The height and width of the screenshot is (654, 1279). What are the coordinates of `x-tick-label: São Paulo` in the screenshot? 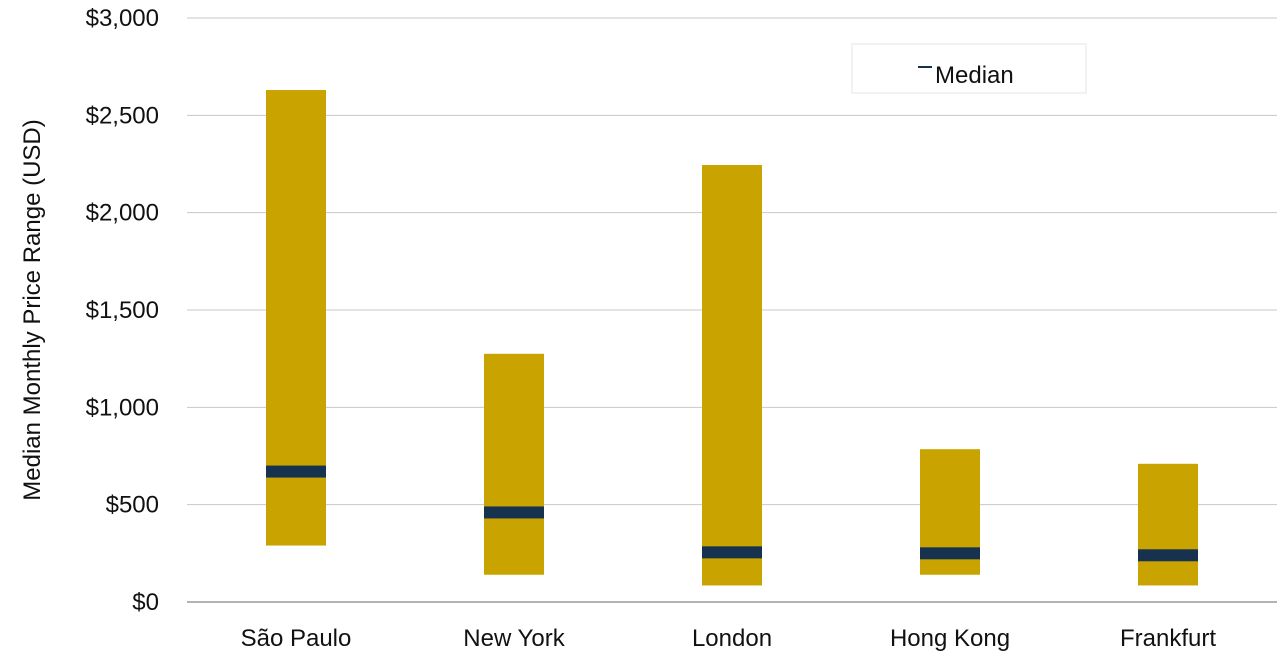 It's located at (296, 638).